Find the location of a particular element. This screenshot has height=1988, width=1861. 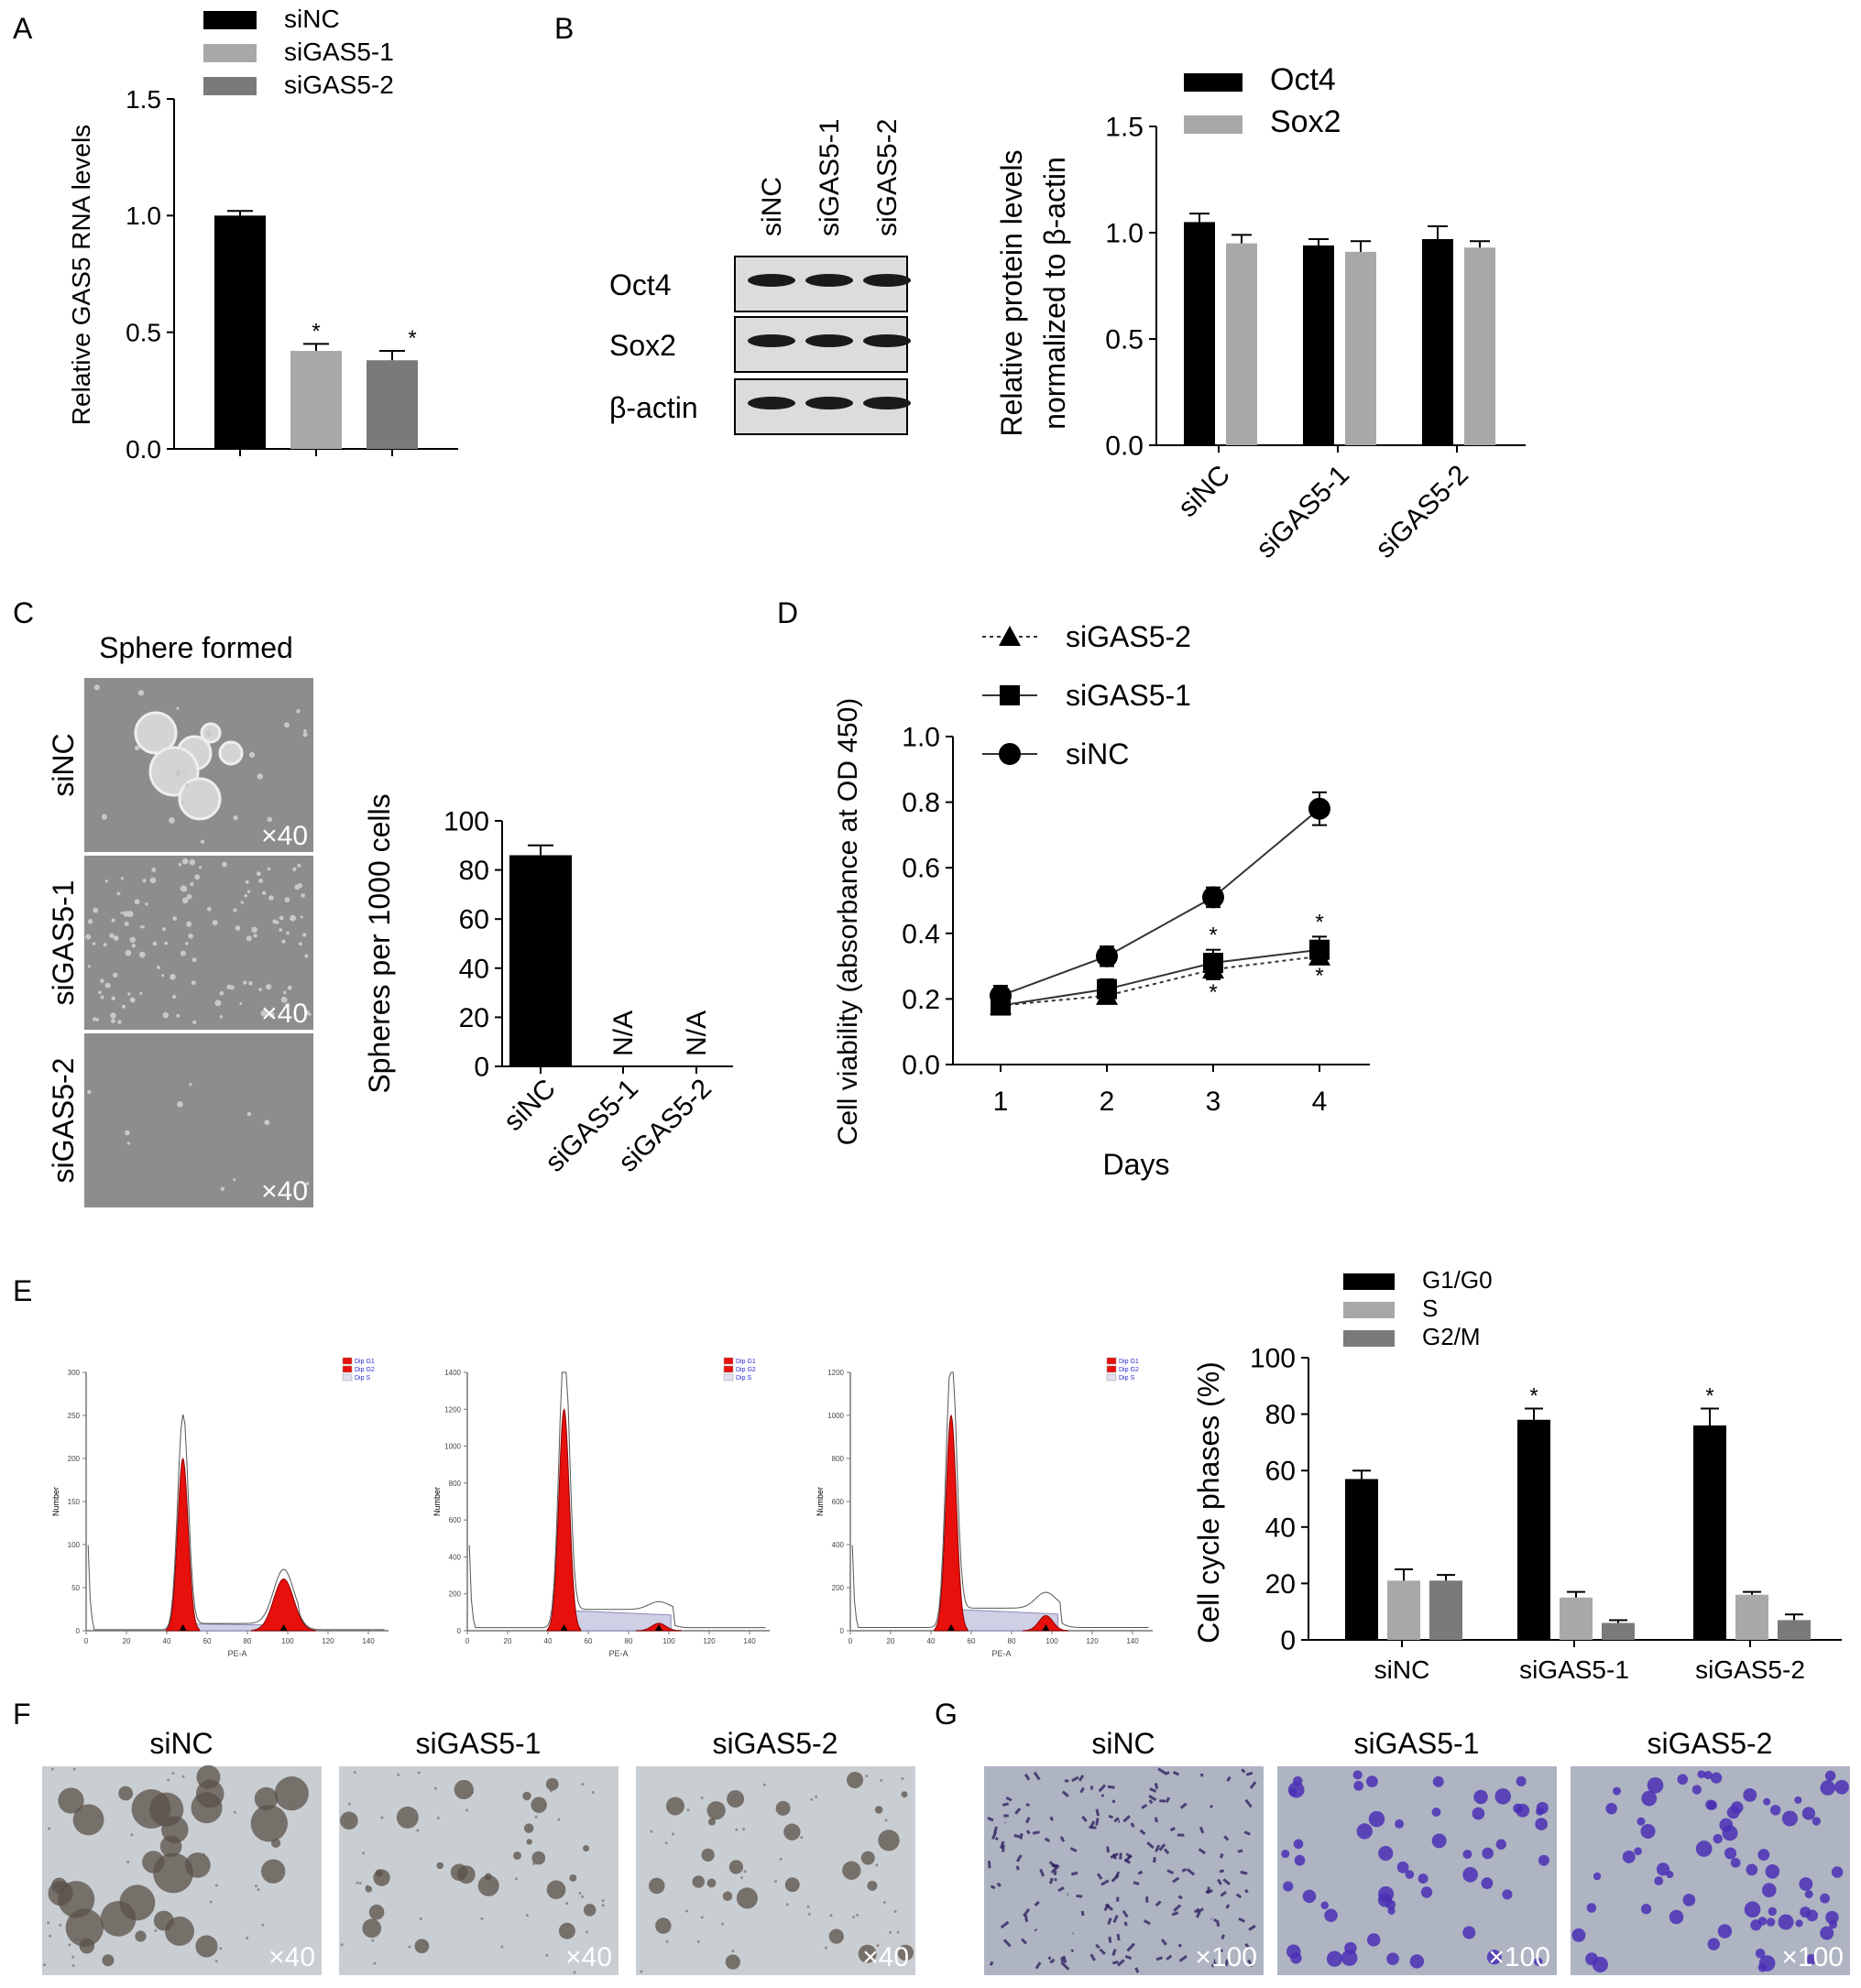

mini-legend-label: Dip G1 is located at coordinates (365, 1362).